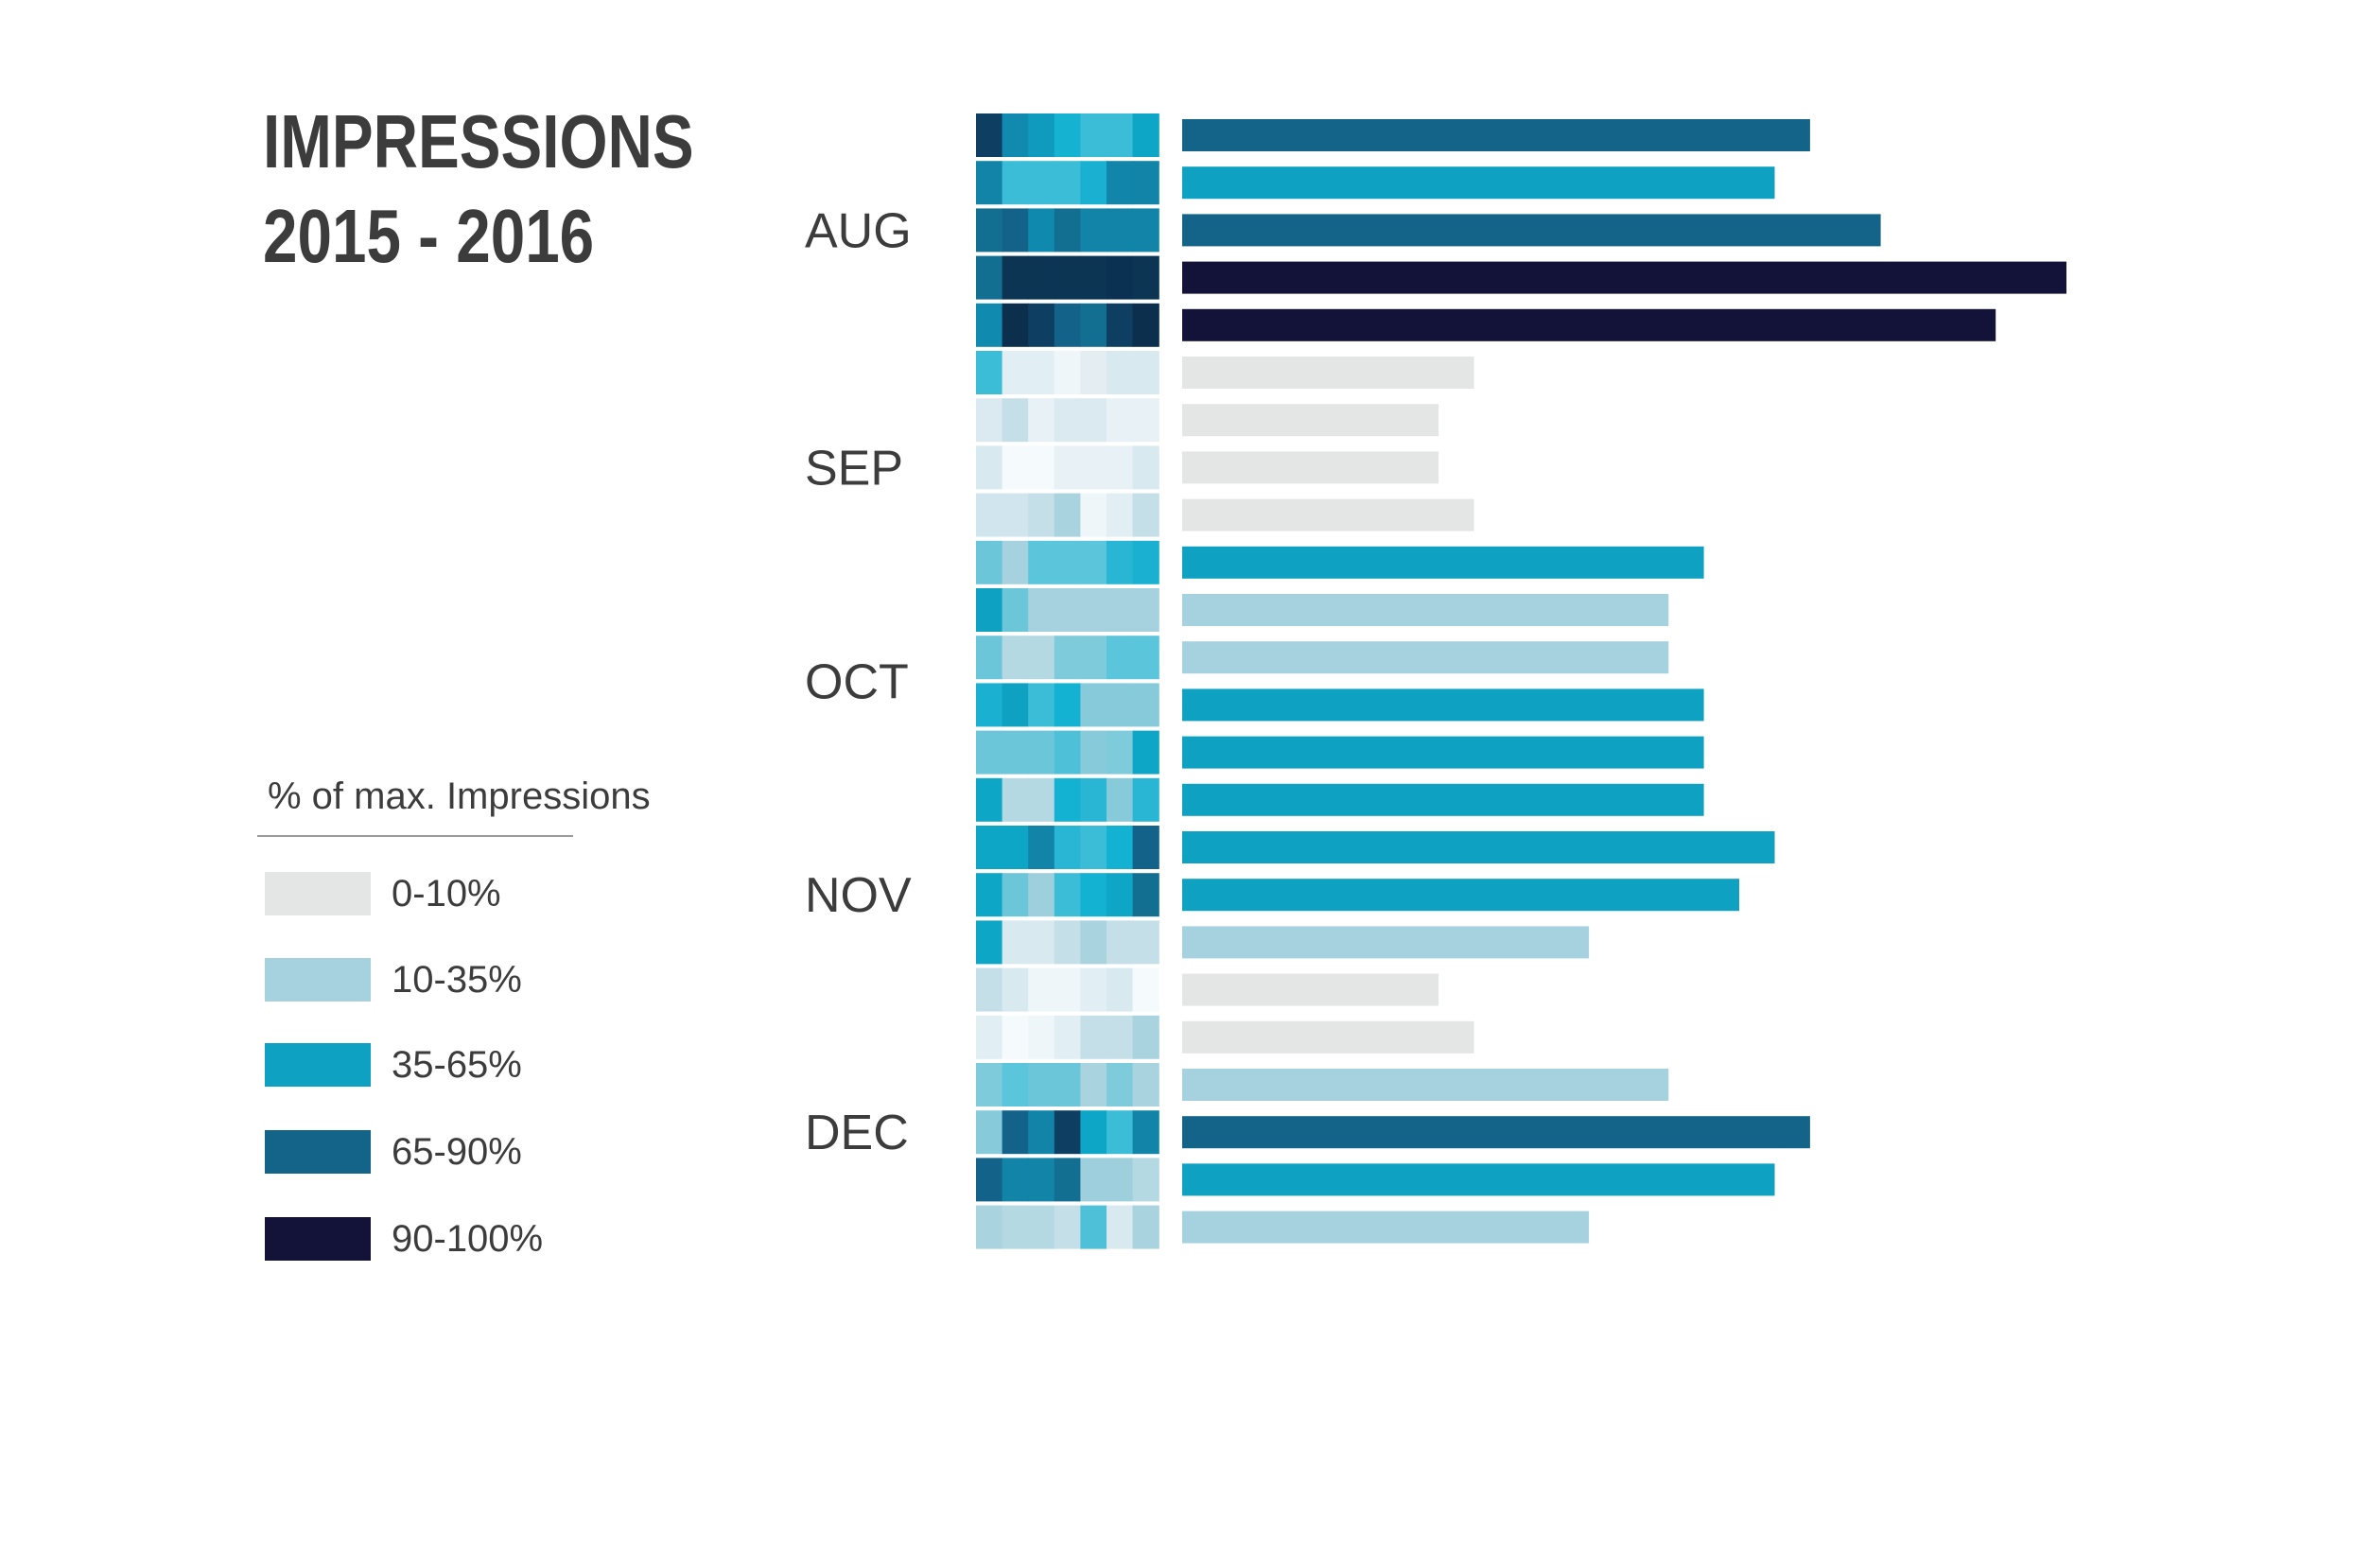  What do you see at coordinates (429, 236) in the screenshot?
I see `chart-title-line2: 2015 - 2016` at bounding box center [429, 236].